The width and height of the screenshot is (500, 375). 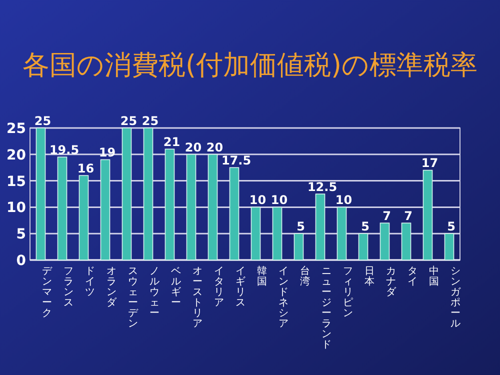 What do you see at coordinates (326, 308) in the screenshot?
I see `x-tick-label: ニュージーランド` at bounding box center [326, 308].